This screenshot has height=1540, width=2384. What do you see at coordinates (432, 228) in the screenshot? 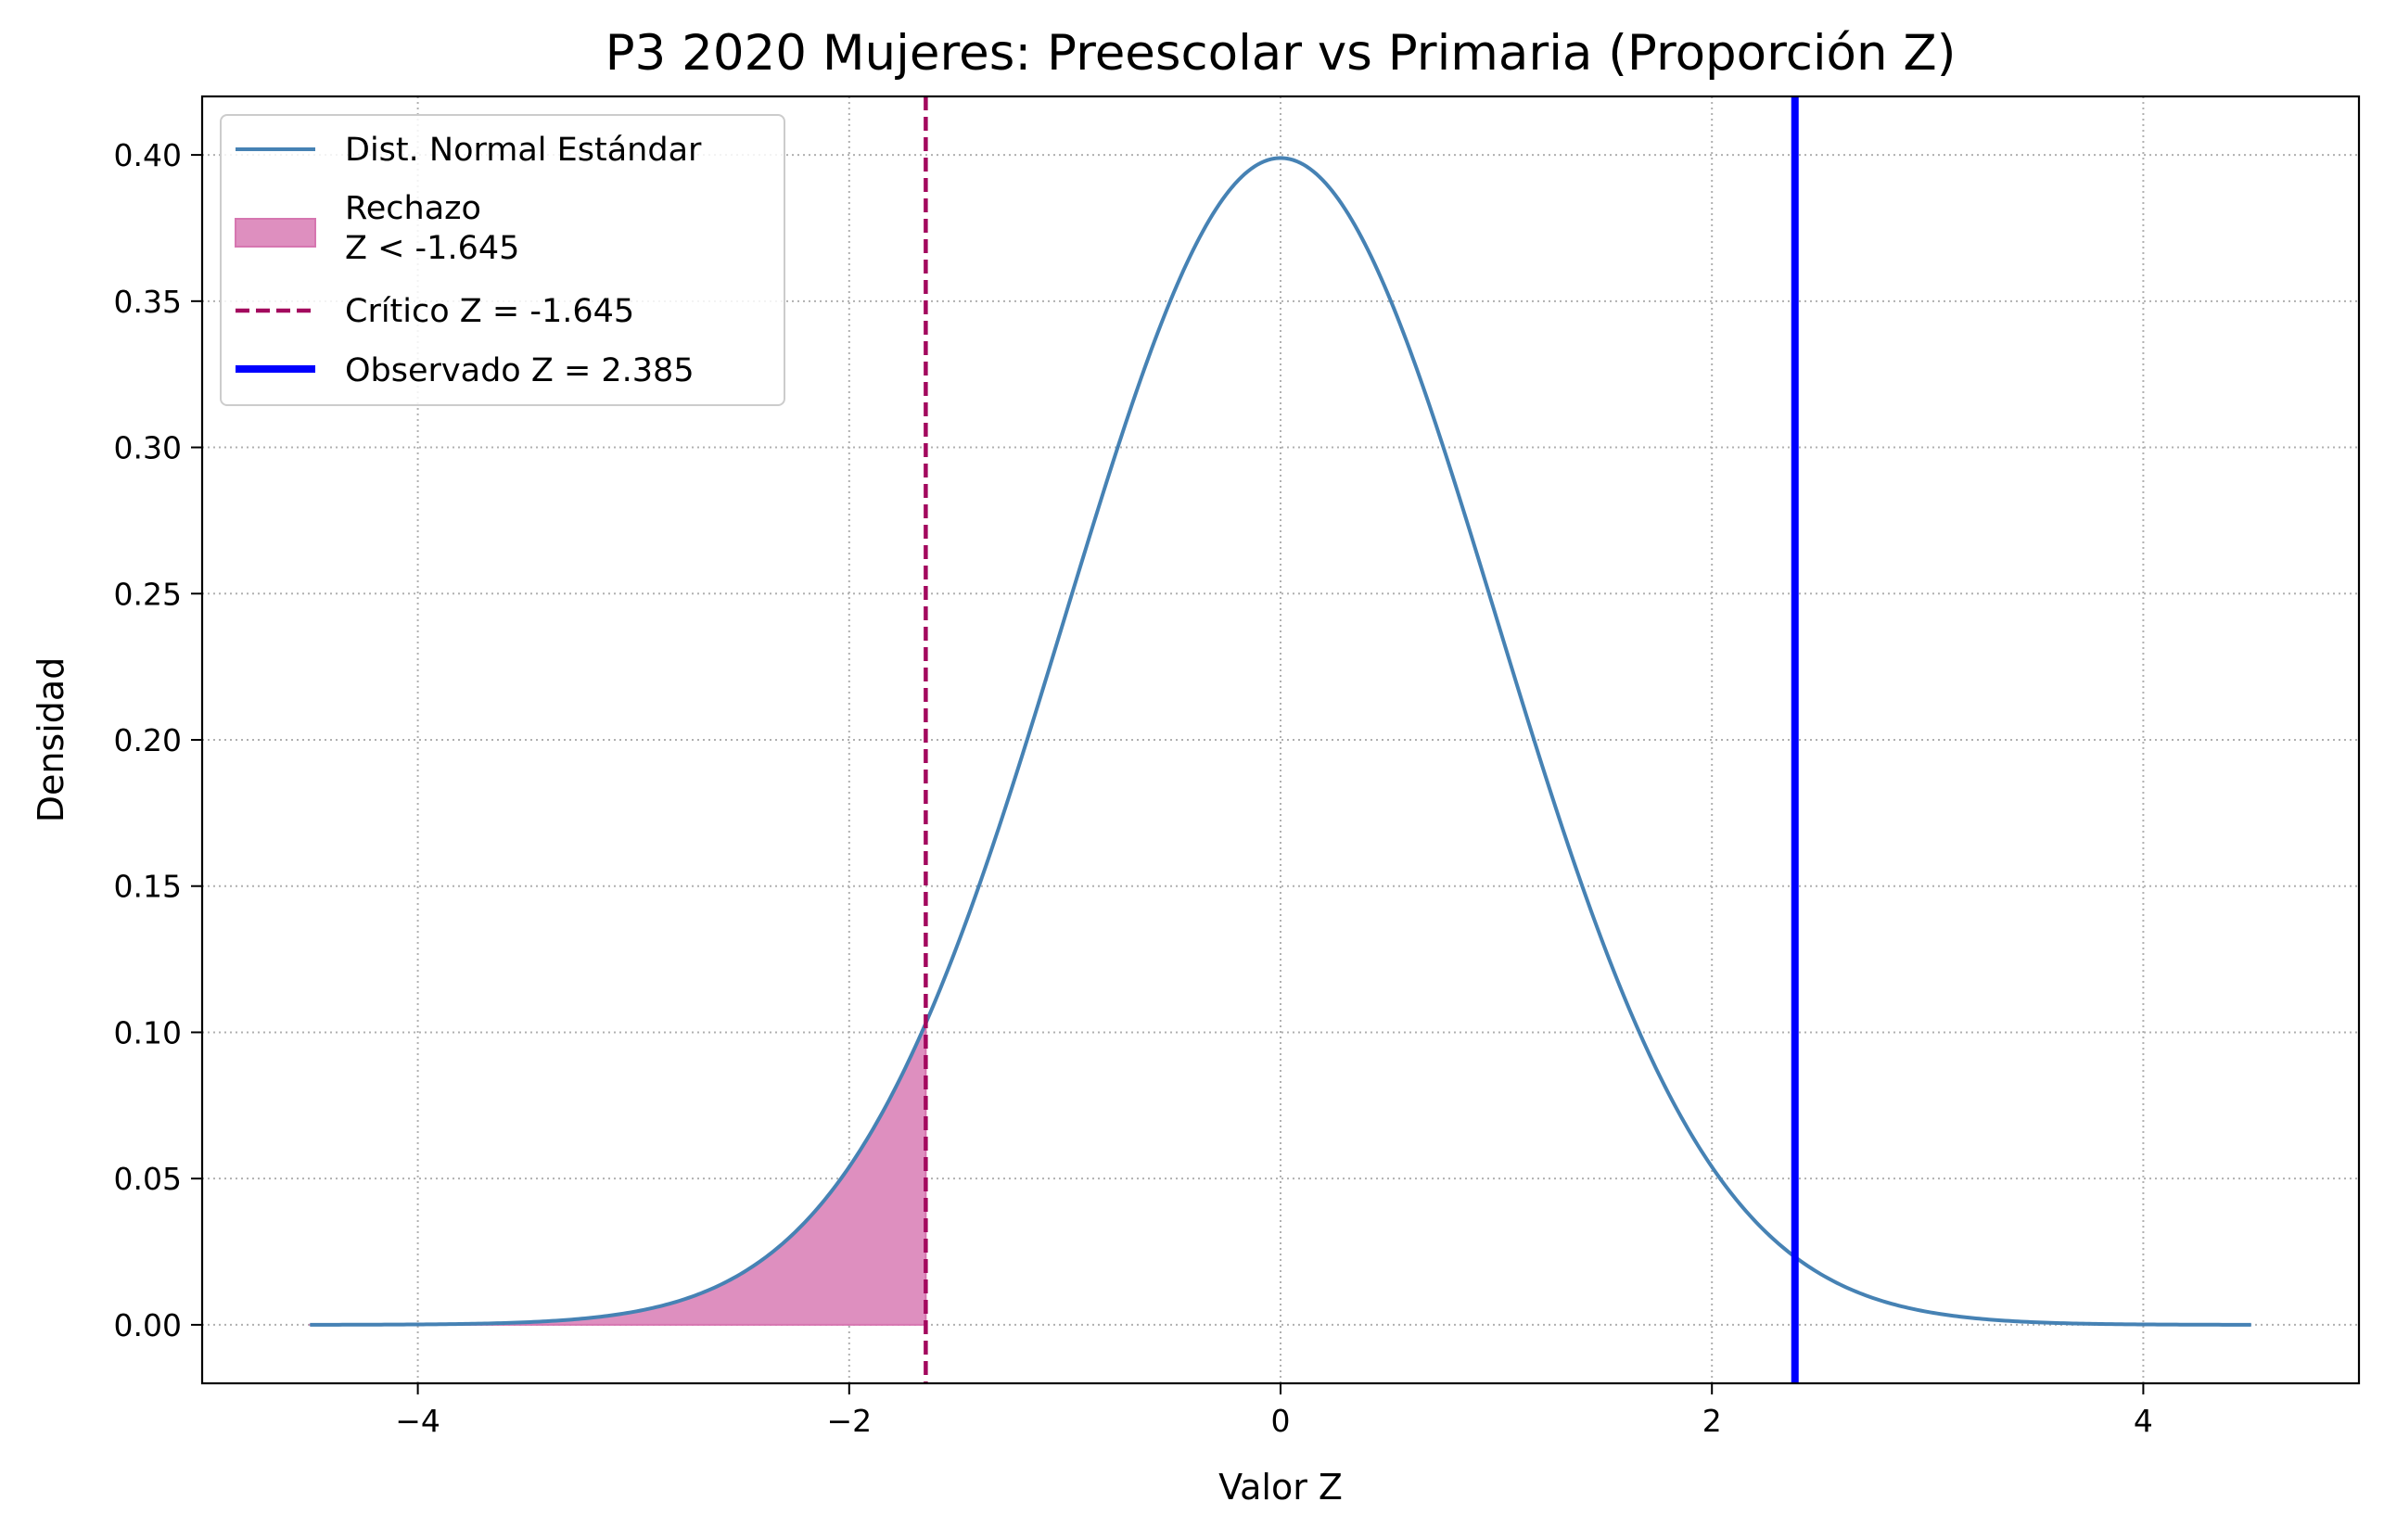
I see `legend-label-rejection: Rechazo Z < -1.645` at bounding box center [432, 228].